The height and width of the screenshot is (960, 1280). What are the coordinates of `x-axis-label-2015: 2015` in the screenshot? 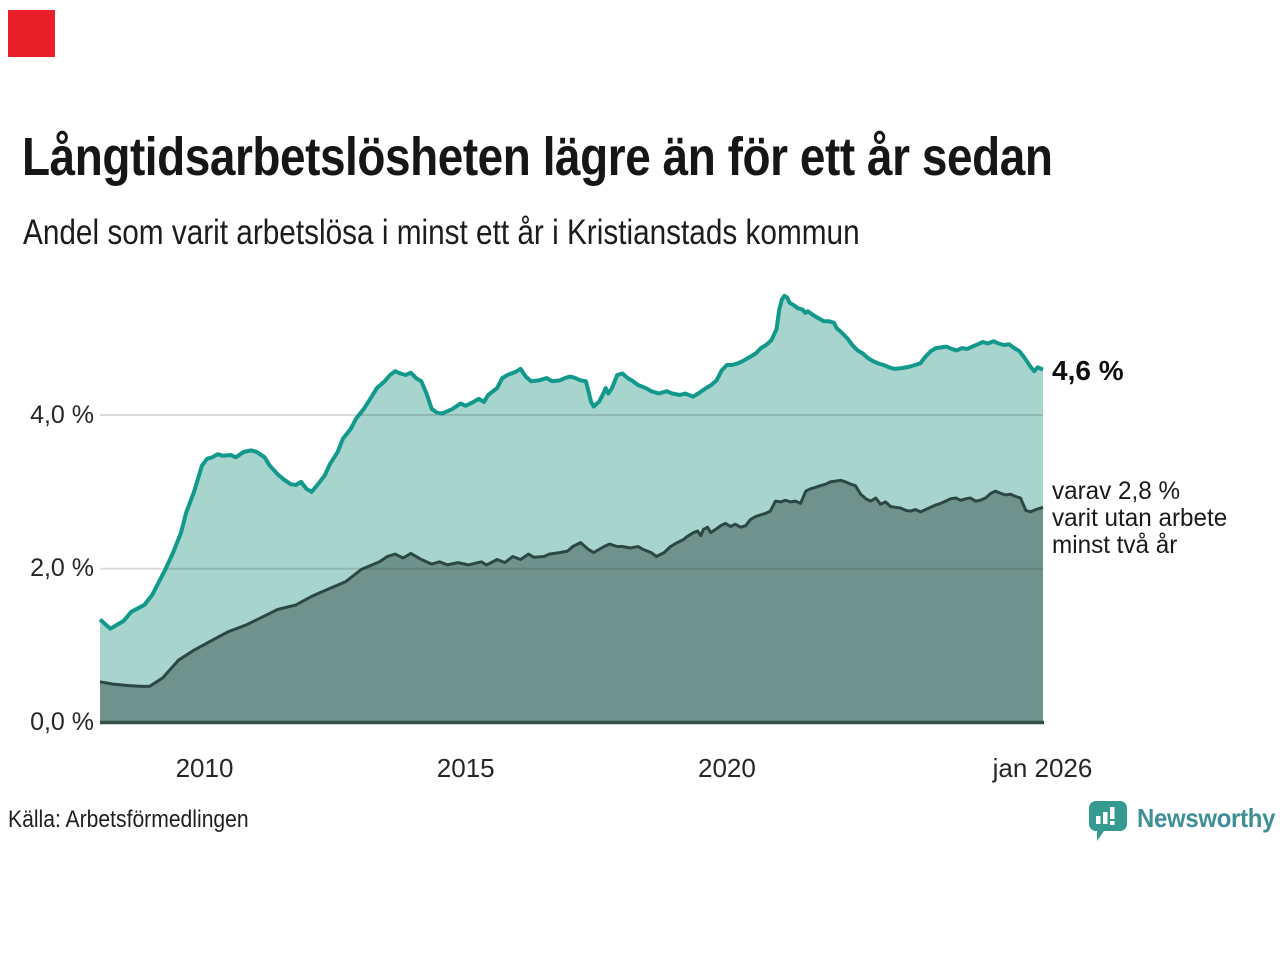 It's located at (465, 768).